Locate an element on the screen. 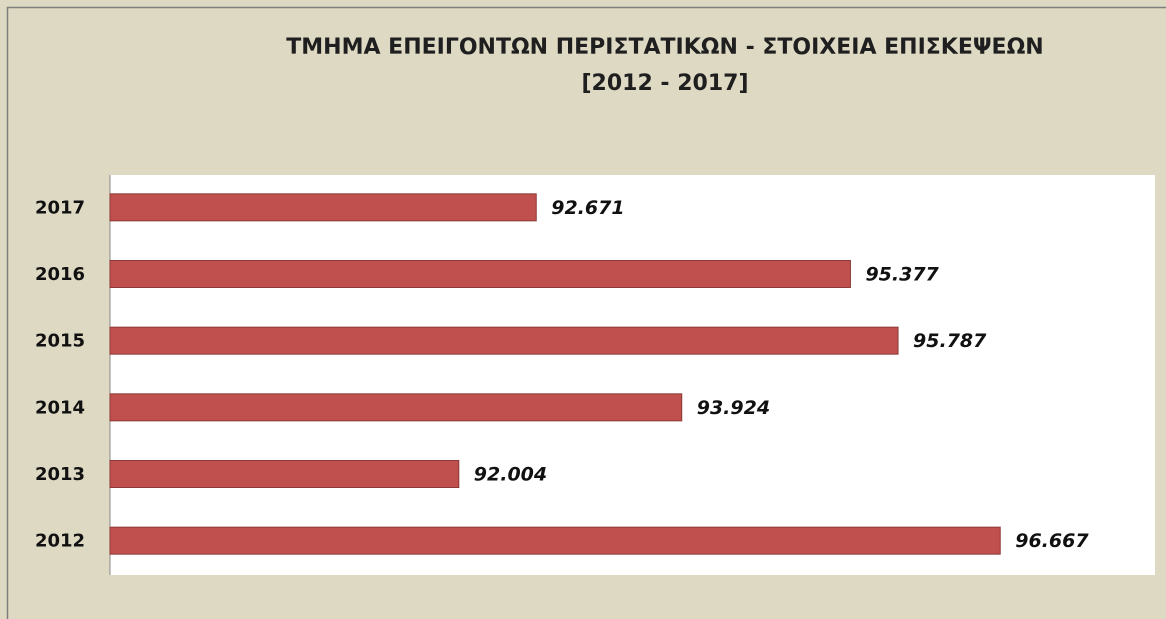 The image size is (1166, 619). value-label: 93.924 is located at coordinates (733, 408).